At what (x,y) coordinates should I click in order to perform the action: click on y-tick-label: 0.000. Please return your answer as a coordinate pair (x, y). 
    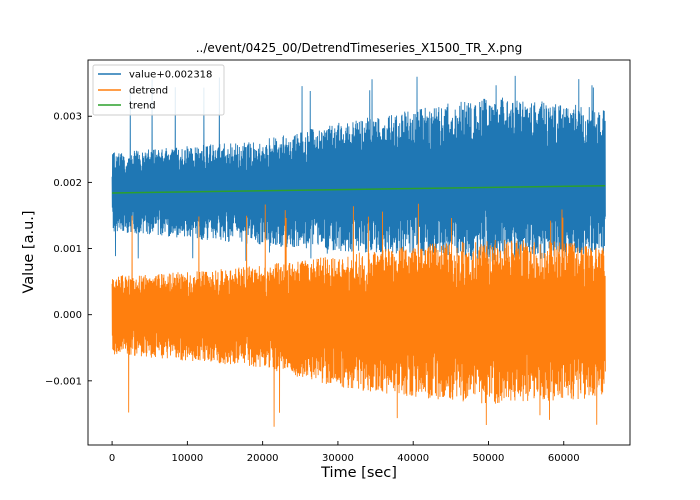
    Looking at the image, I should click on (67, 315).